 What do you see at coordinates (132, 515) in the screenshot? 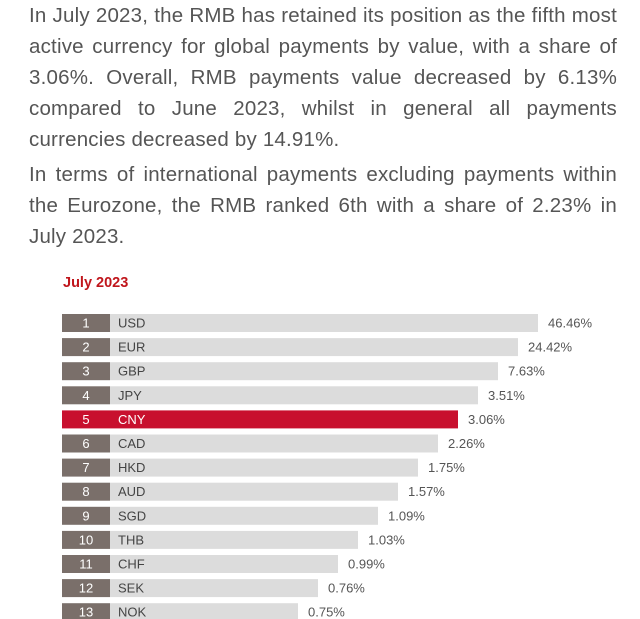
I see `currency-label-sgd: SGD` at bounding box center [132, 515].